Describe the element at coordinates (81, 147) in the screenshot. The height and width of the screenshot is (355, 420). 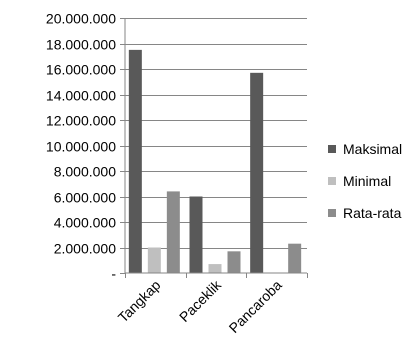
I see `y-tick-label: 10.000.000` at that location.